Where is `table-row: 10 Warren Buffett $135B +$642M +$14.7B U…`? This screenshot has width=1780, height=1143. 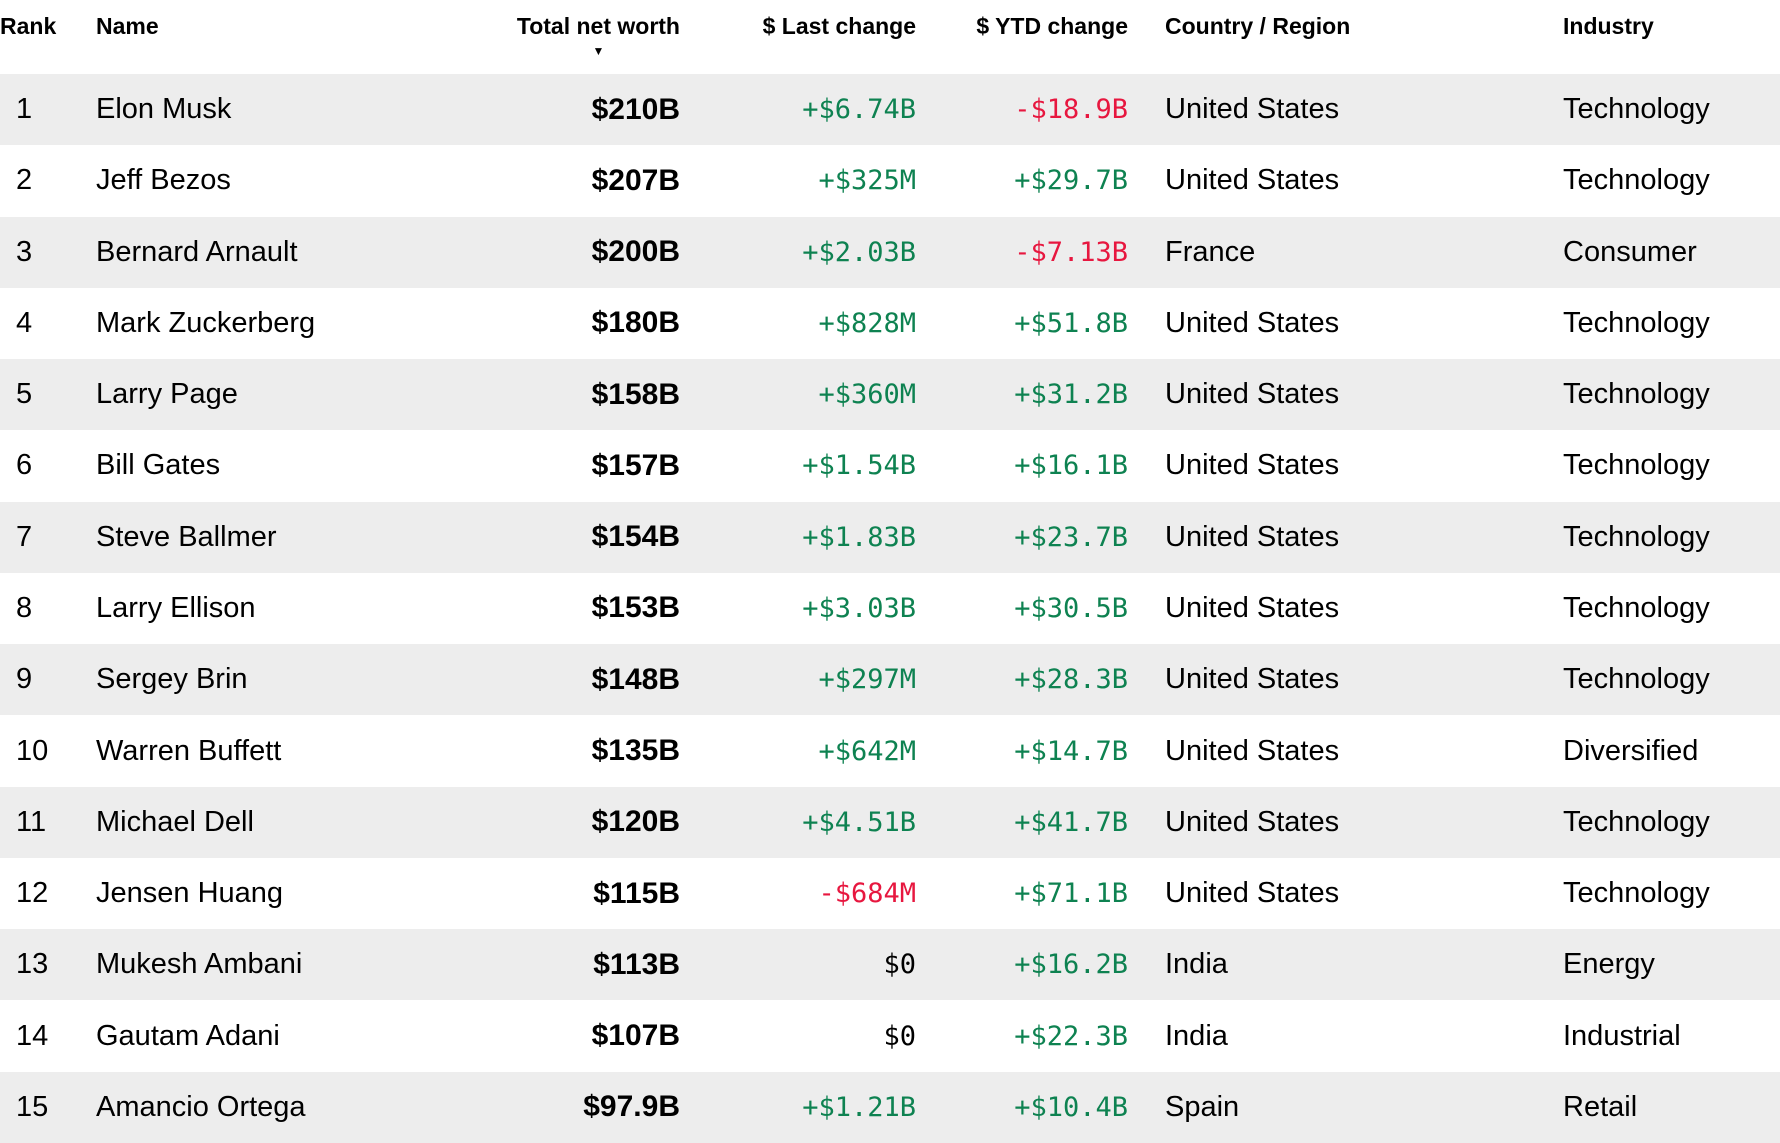 table-row: 10 Warren Buffett $135B +$642M +$14.7B U… is located at coordinates (890, 751).